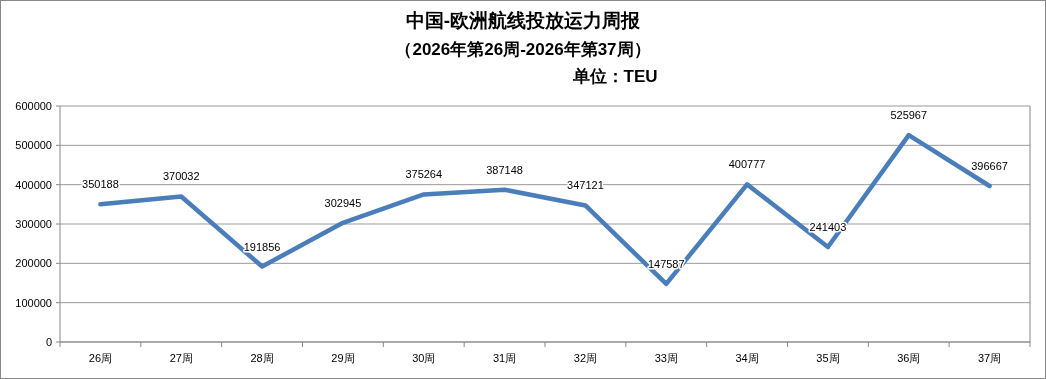 Image resolution: width=1046 pixels, height=379 pixels. Describe the element at coordinates (100, 358) in the screenshot. I see `x-tick-label: 26周` at that location.